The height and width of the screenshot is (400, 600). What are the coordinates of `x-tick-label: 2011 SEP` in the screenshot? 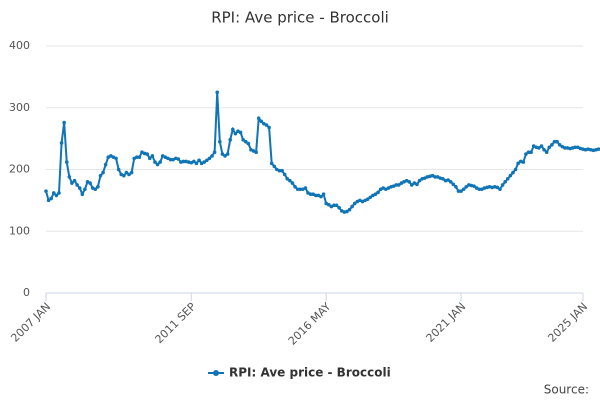 It's located at (176, 323).